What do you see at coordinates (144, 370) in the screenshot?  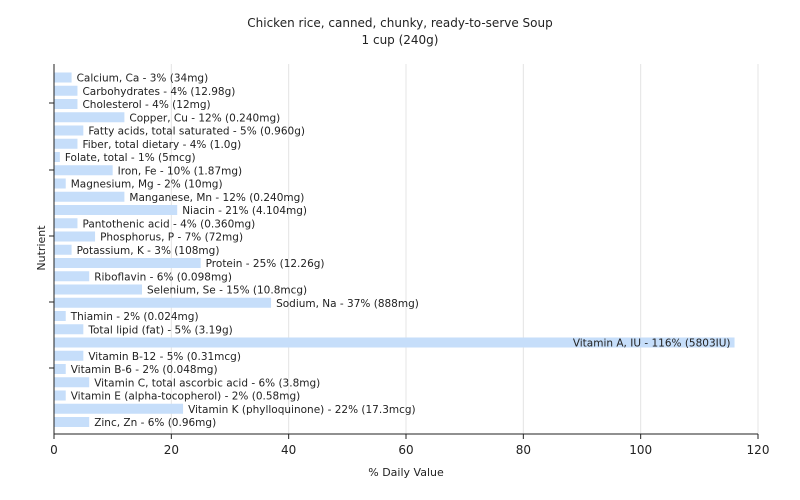 I see `bar-label: Vitamin B-6 - 2% (0.048mg)` at bounding box center [144, 370].